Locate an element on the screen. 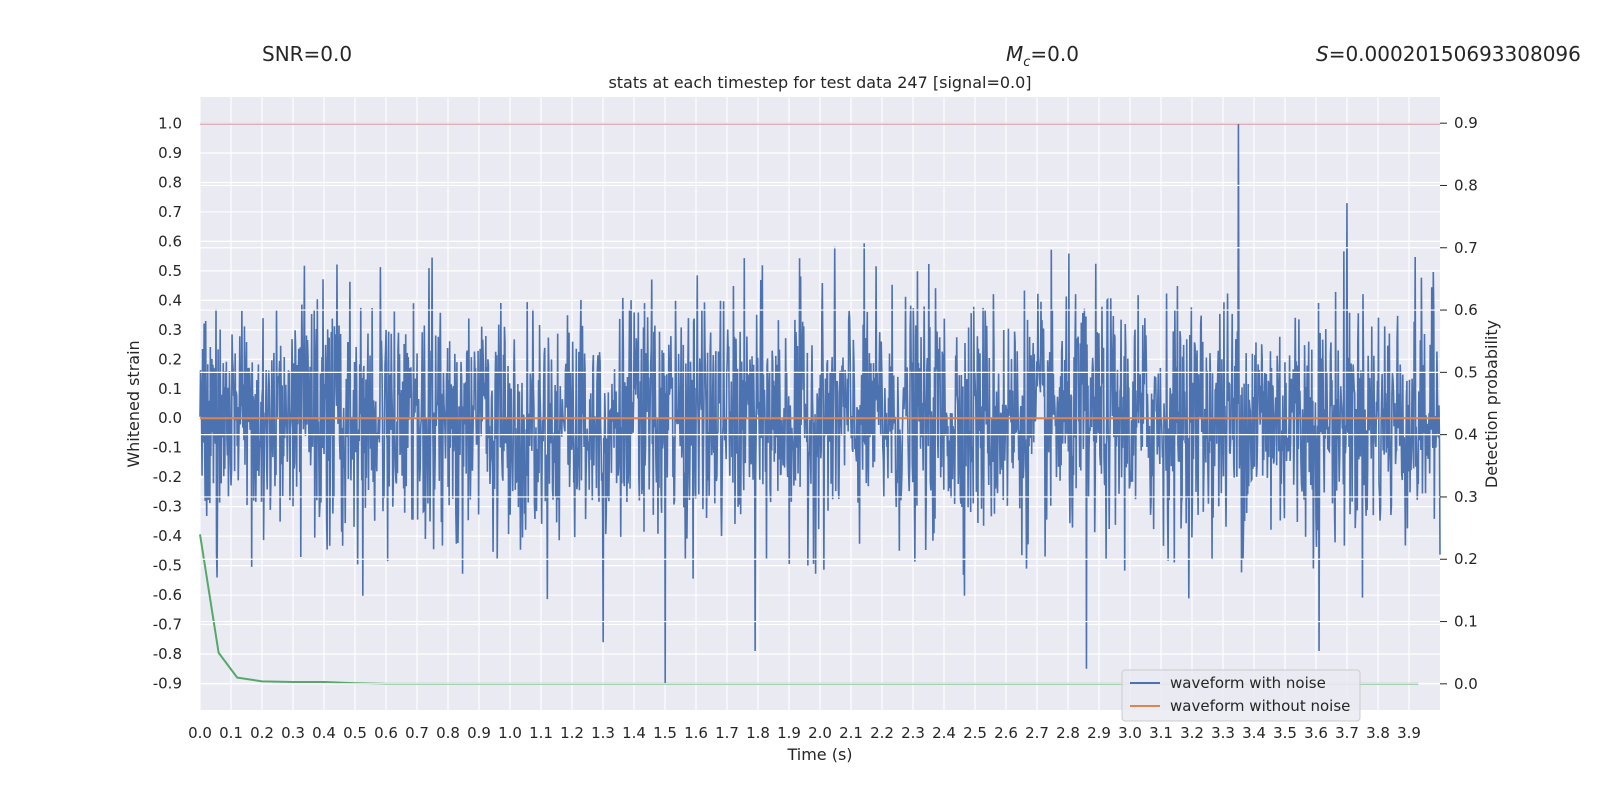 The height and width of the screenshot is (800, 1600). x-tick-label: 1.0 is located at coordinates (510, 733).